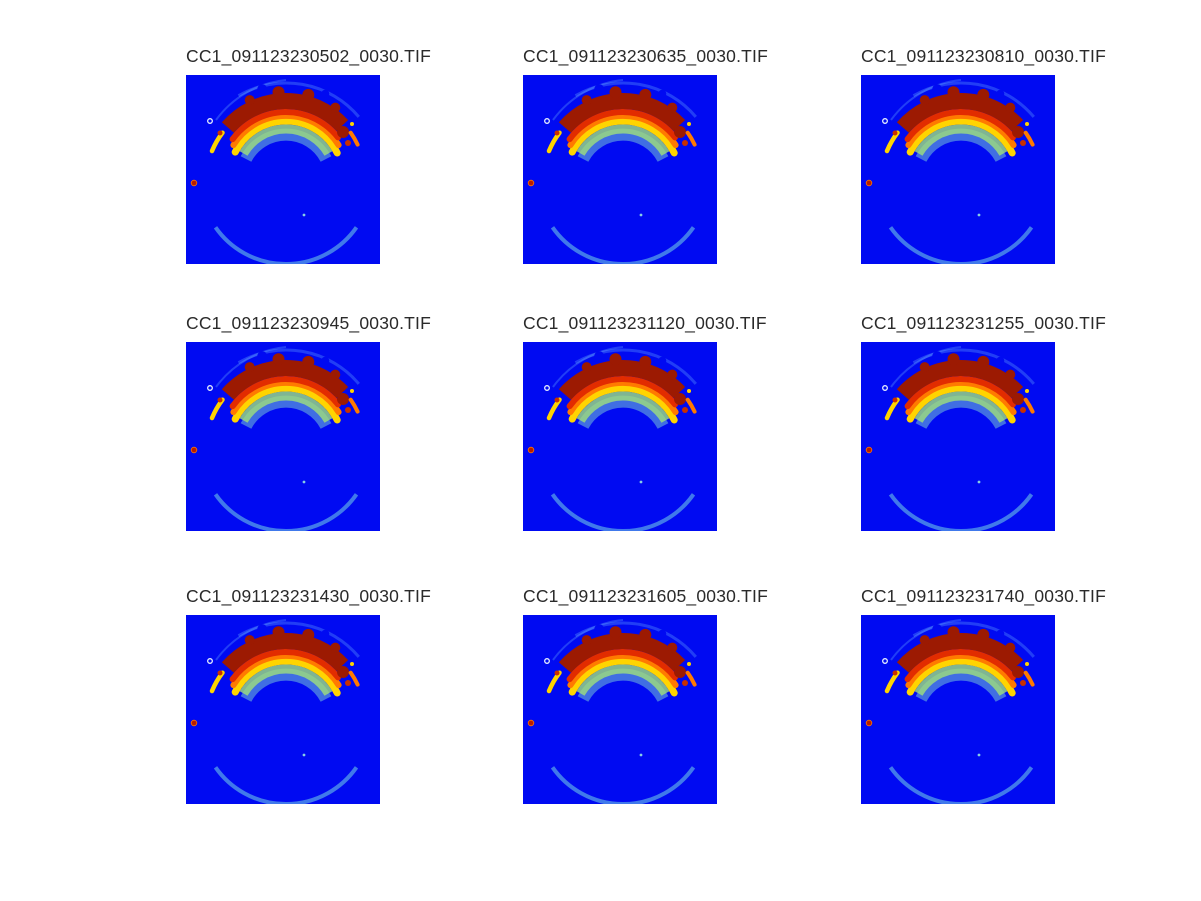 The height and width of the screenshot is (901, 1201). I want to click on image-title: CC1_091123231120_0030.TIF, so click(645, 323).